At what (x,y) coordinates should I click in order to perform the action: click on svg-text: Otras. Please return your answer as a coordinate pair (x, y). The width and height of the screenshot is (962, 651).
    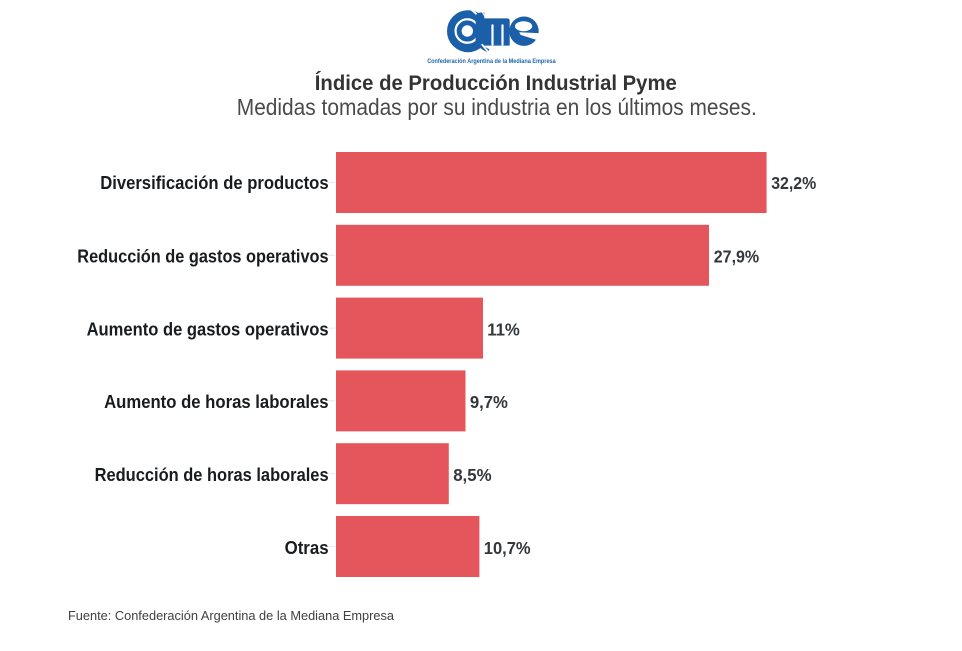
    Looking at the image, I should click on (307, 547).